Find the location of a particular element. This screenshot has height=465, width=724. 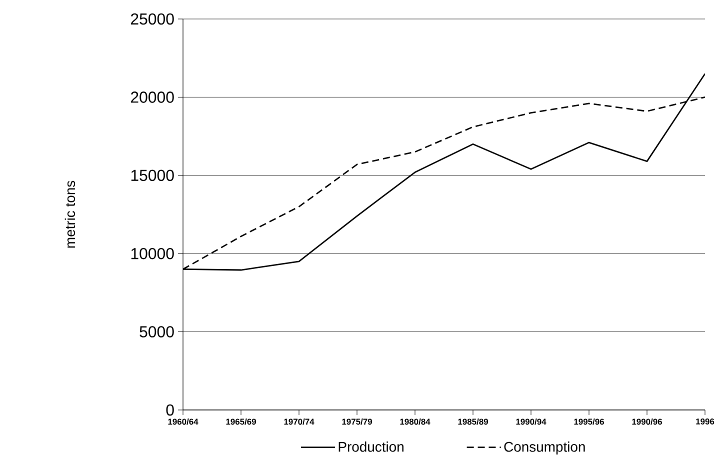

x-tick-label: 1975/79 is located at coordinates (357, 421).